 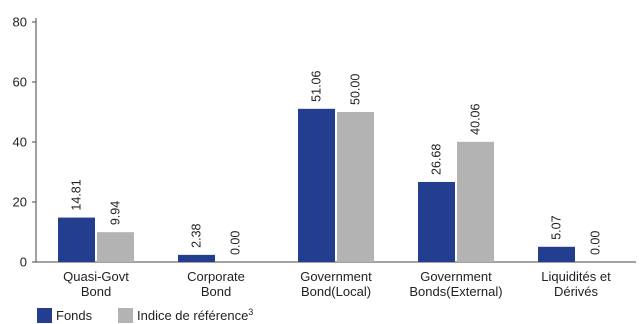 What do you see at coordinates (116, 213) in the screenshot?
I see `data-label: 9.94` at bounding box center [116, 213].